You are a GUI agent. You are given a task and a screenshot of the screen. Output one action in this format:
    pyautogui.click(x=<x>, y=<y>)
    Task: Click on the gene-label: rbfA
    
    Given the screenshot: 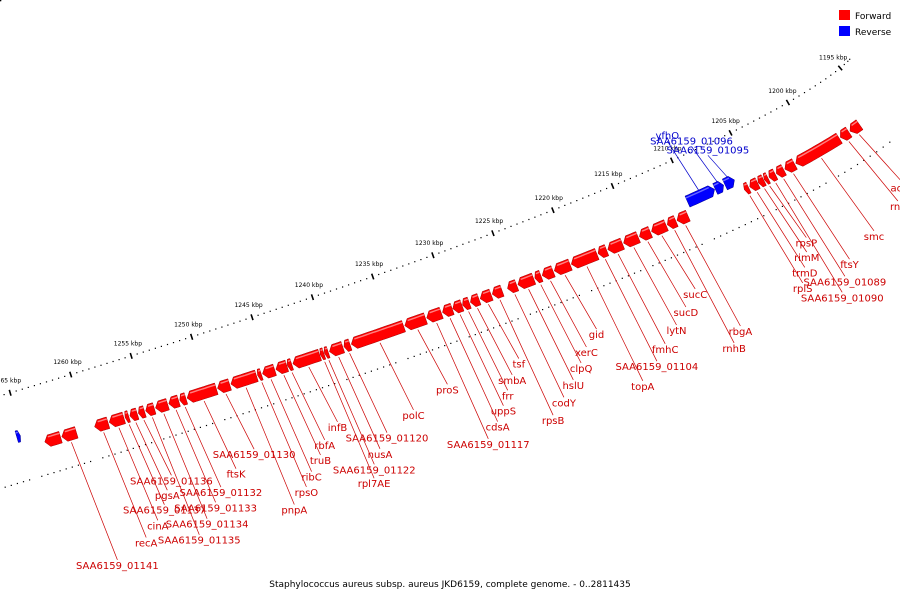 What is the action you would take?
    pyautogui.click(x=324, y=446)
    